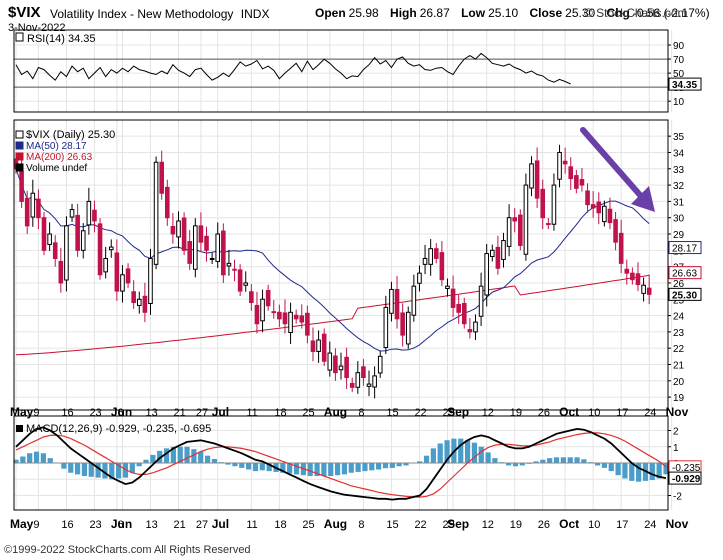  What do you see at coordinates (151, 413) in the screenshot?
I see `price-x-label: 13` at bounding box center [151, 413].